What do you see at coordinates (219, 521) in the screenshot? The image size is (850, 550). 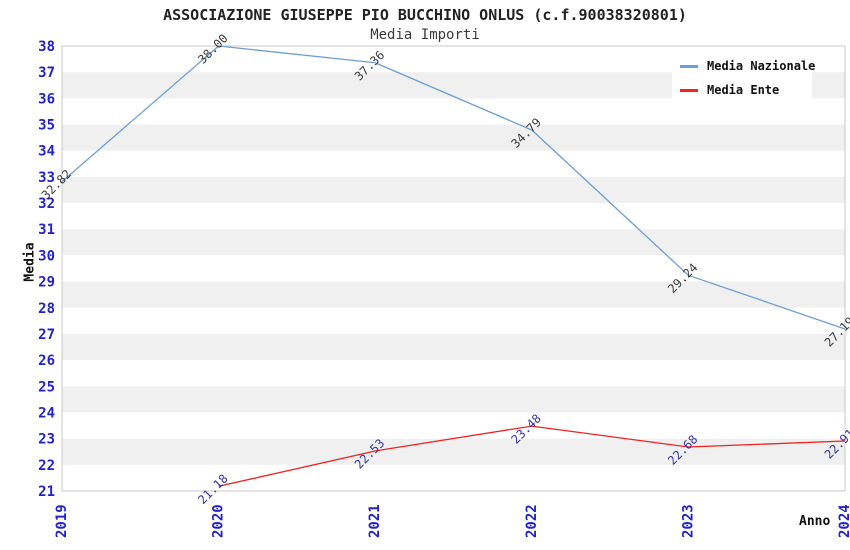 I see `x-tick-label: 2020` at bounding box center [219, 521].